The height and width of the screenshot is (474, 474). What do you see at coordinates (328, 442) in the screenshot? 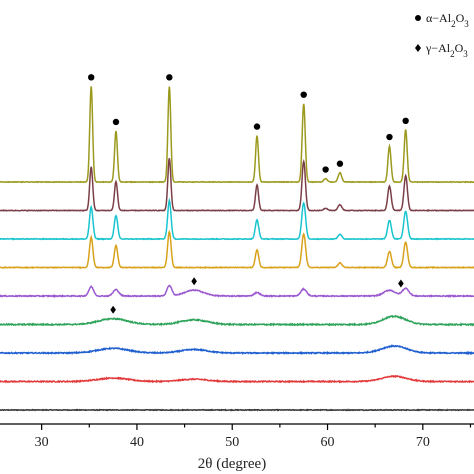
I see `x-tick-label-60: 60` at bounding box center [328, 442].